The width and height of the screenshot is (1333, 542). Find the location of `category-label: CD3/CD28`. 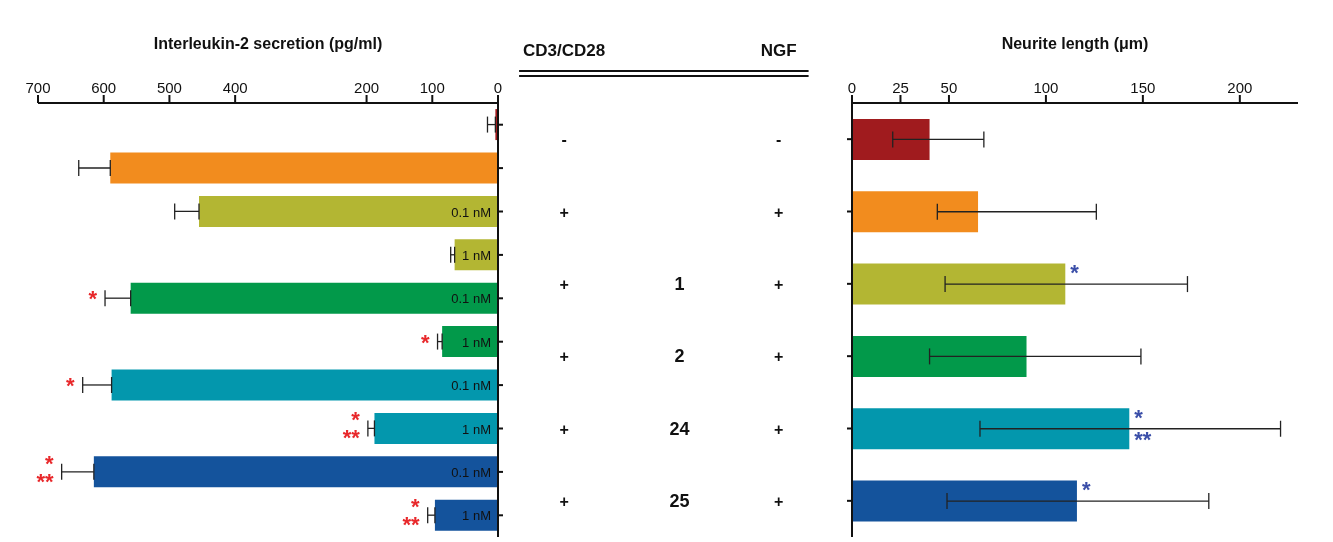

category-label: CD3/CD28 is located at coordinates (564, 50).